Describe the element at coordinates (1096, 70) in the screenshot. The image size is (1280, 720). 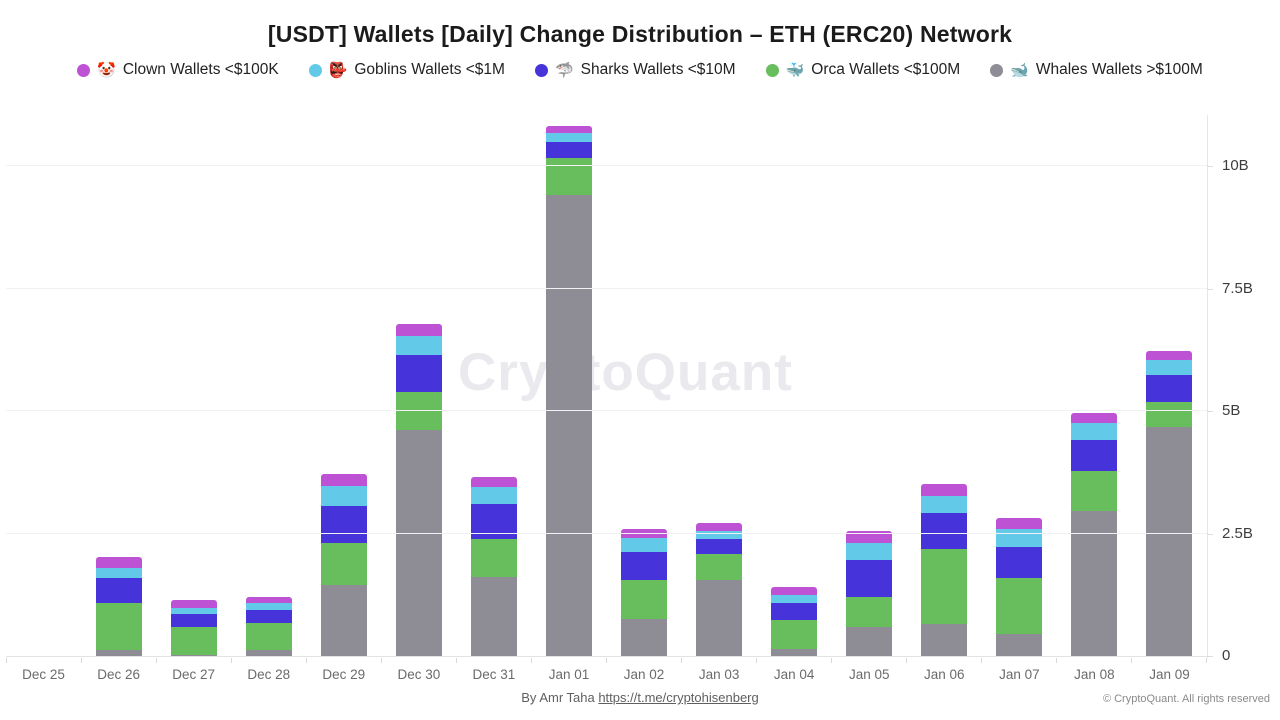
I see `legend-item-5: 🐋 Whales Wallets >$100M` at that location.